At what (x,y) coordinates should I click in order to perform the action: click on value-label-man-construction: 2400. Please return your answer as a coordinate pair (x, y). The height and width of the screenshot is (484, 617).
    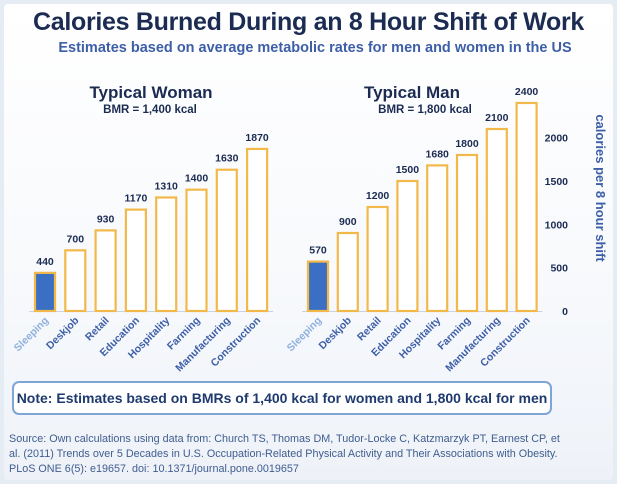
    Looking at the image, I should click on (527, 92).